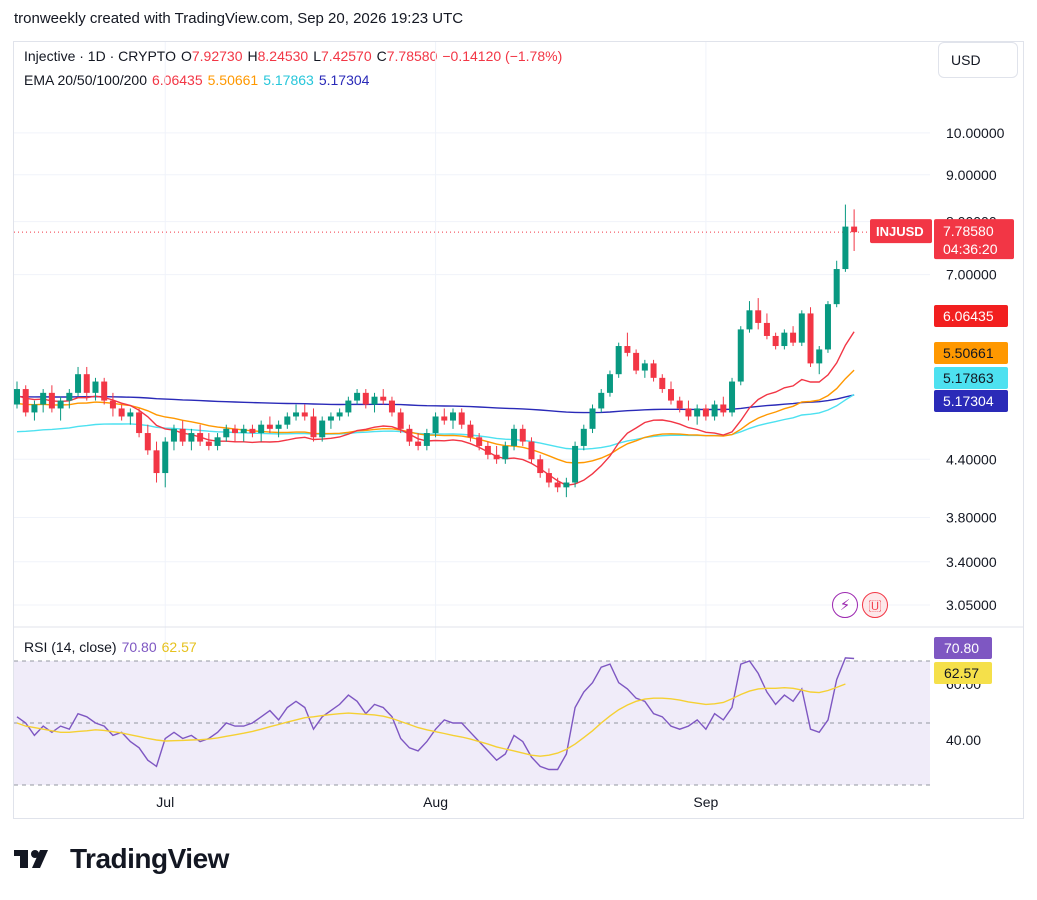 The height and width of the screenshot is (900, 1037). What do you see at coordinates (845, 605) in the screenshot?
I see `lightning-icon: ⚡` at bounding box center [845, 605].